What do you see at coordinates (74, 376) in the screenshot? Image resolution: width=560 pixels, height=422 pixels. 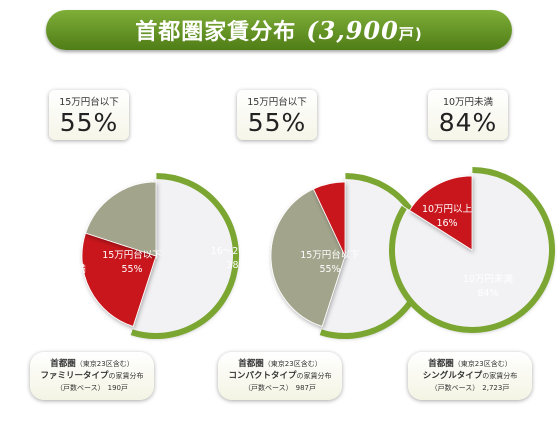 I see `desc-type: ファミリータイプ` at bounding box center [74, 376].